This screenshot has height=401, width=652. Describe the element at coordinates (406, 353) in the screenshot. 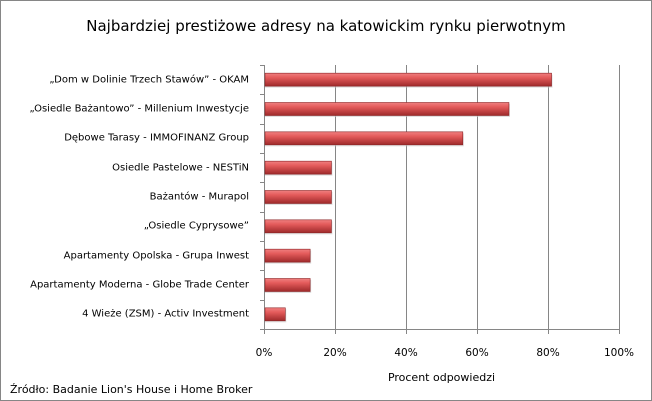

I see `x-tick-label: 40%` at that location.